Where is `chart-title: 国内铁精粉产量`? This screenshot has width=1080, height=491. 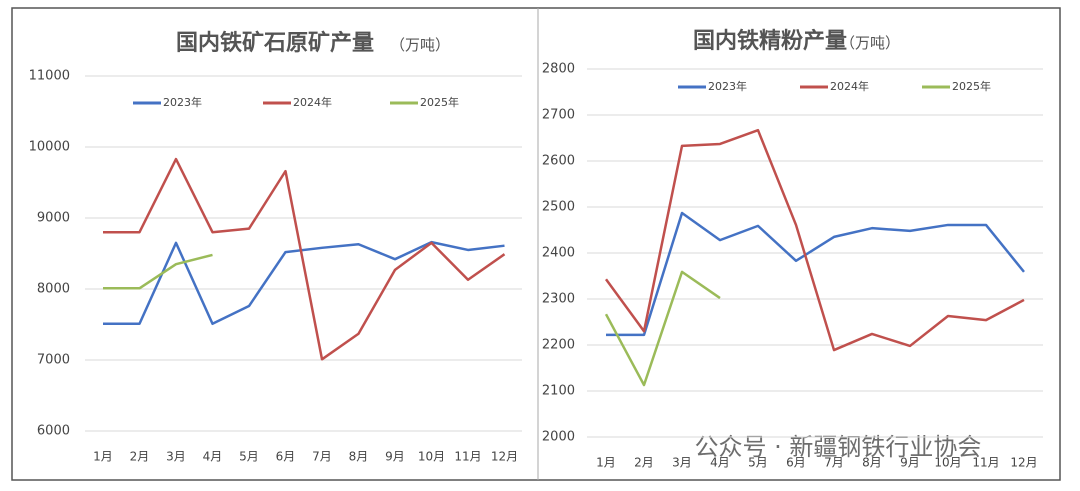 chart-title: 国内铁精粉产量 is located at coordinates (770, 41).